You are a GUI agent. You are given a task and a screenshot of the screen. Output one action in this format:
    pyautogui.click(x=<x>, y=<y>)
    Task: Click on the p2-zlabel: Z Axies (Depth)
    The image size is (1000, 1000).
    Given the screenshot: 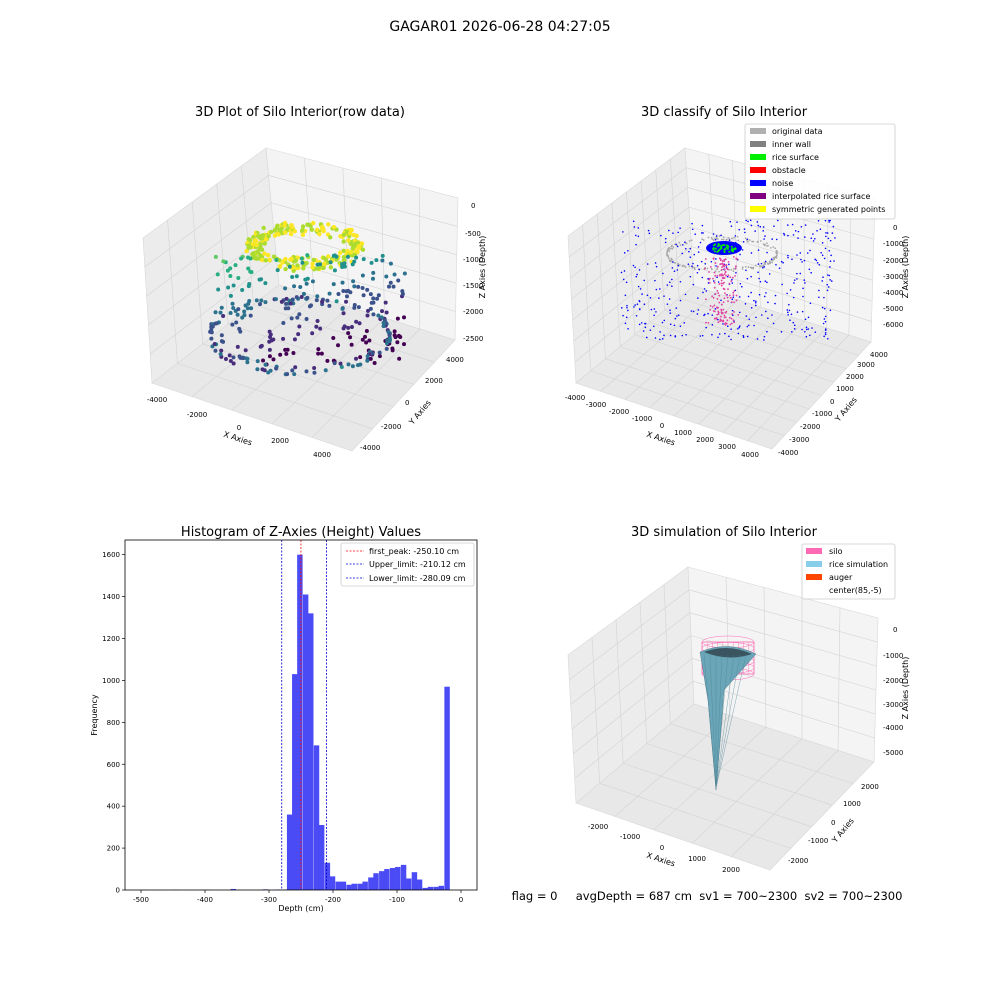 What is the action you would take?
    pyautogui.click(x=905, y=267)
    